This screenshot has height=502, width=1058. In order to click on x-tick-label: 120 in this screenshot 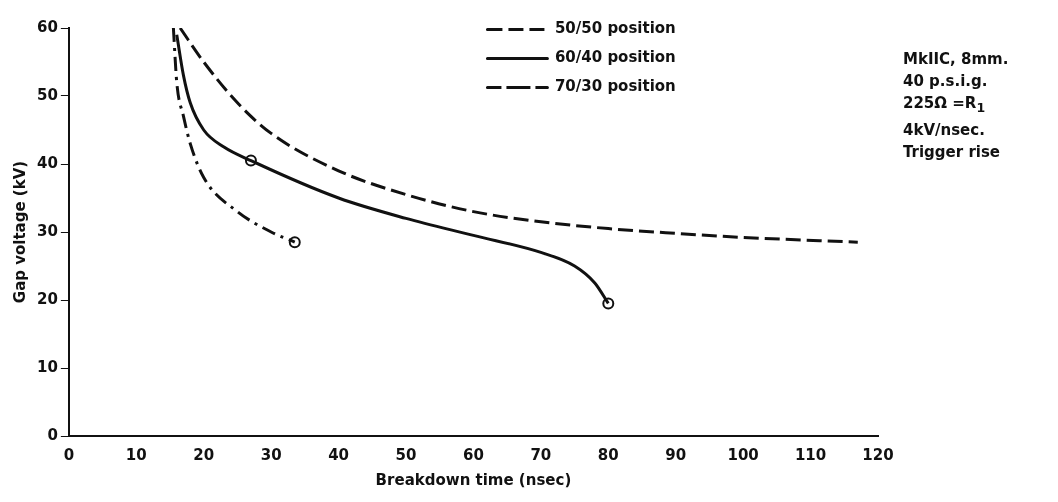, I will do `click(878, 454)`.